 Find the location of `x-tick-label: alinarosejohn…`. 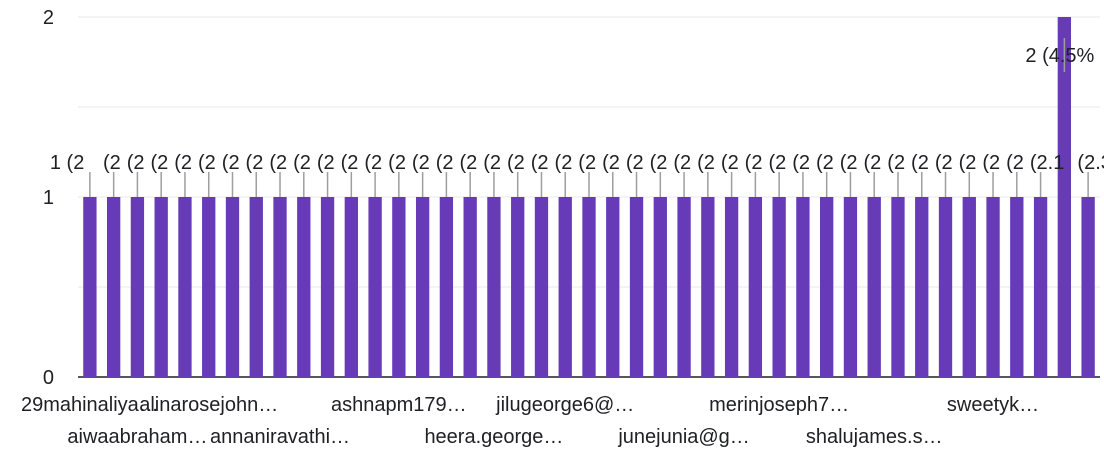

x-tick-label: alinarosejohn… is located at coordinates (208, 405).